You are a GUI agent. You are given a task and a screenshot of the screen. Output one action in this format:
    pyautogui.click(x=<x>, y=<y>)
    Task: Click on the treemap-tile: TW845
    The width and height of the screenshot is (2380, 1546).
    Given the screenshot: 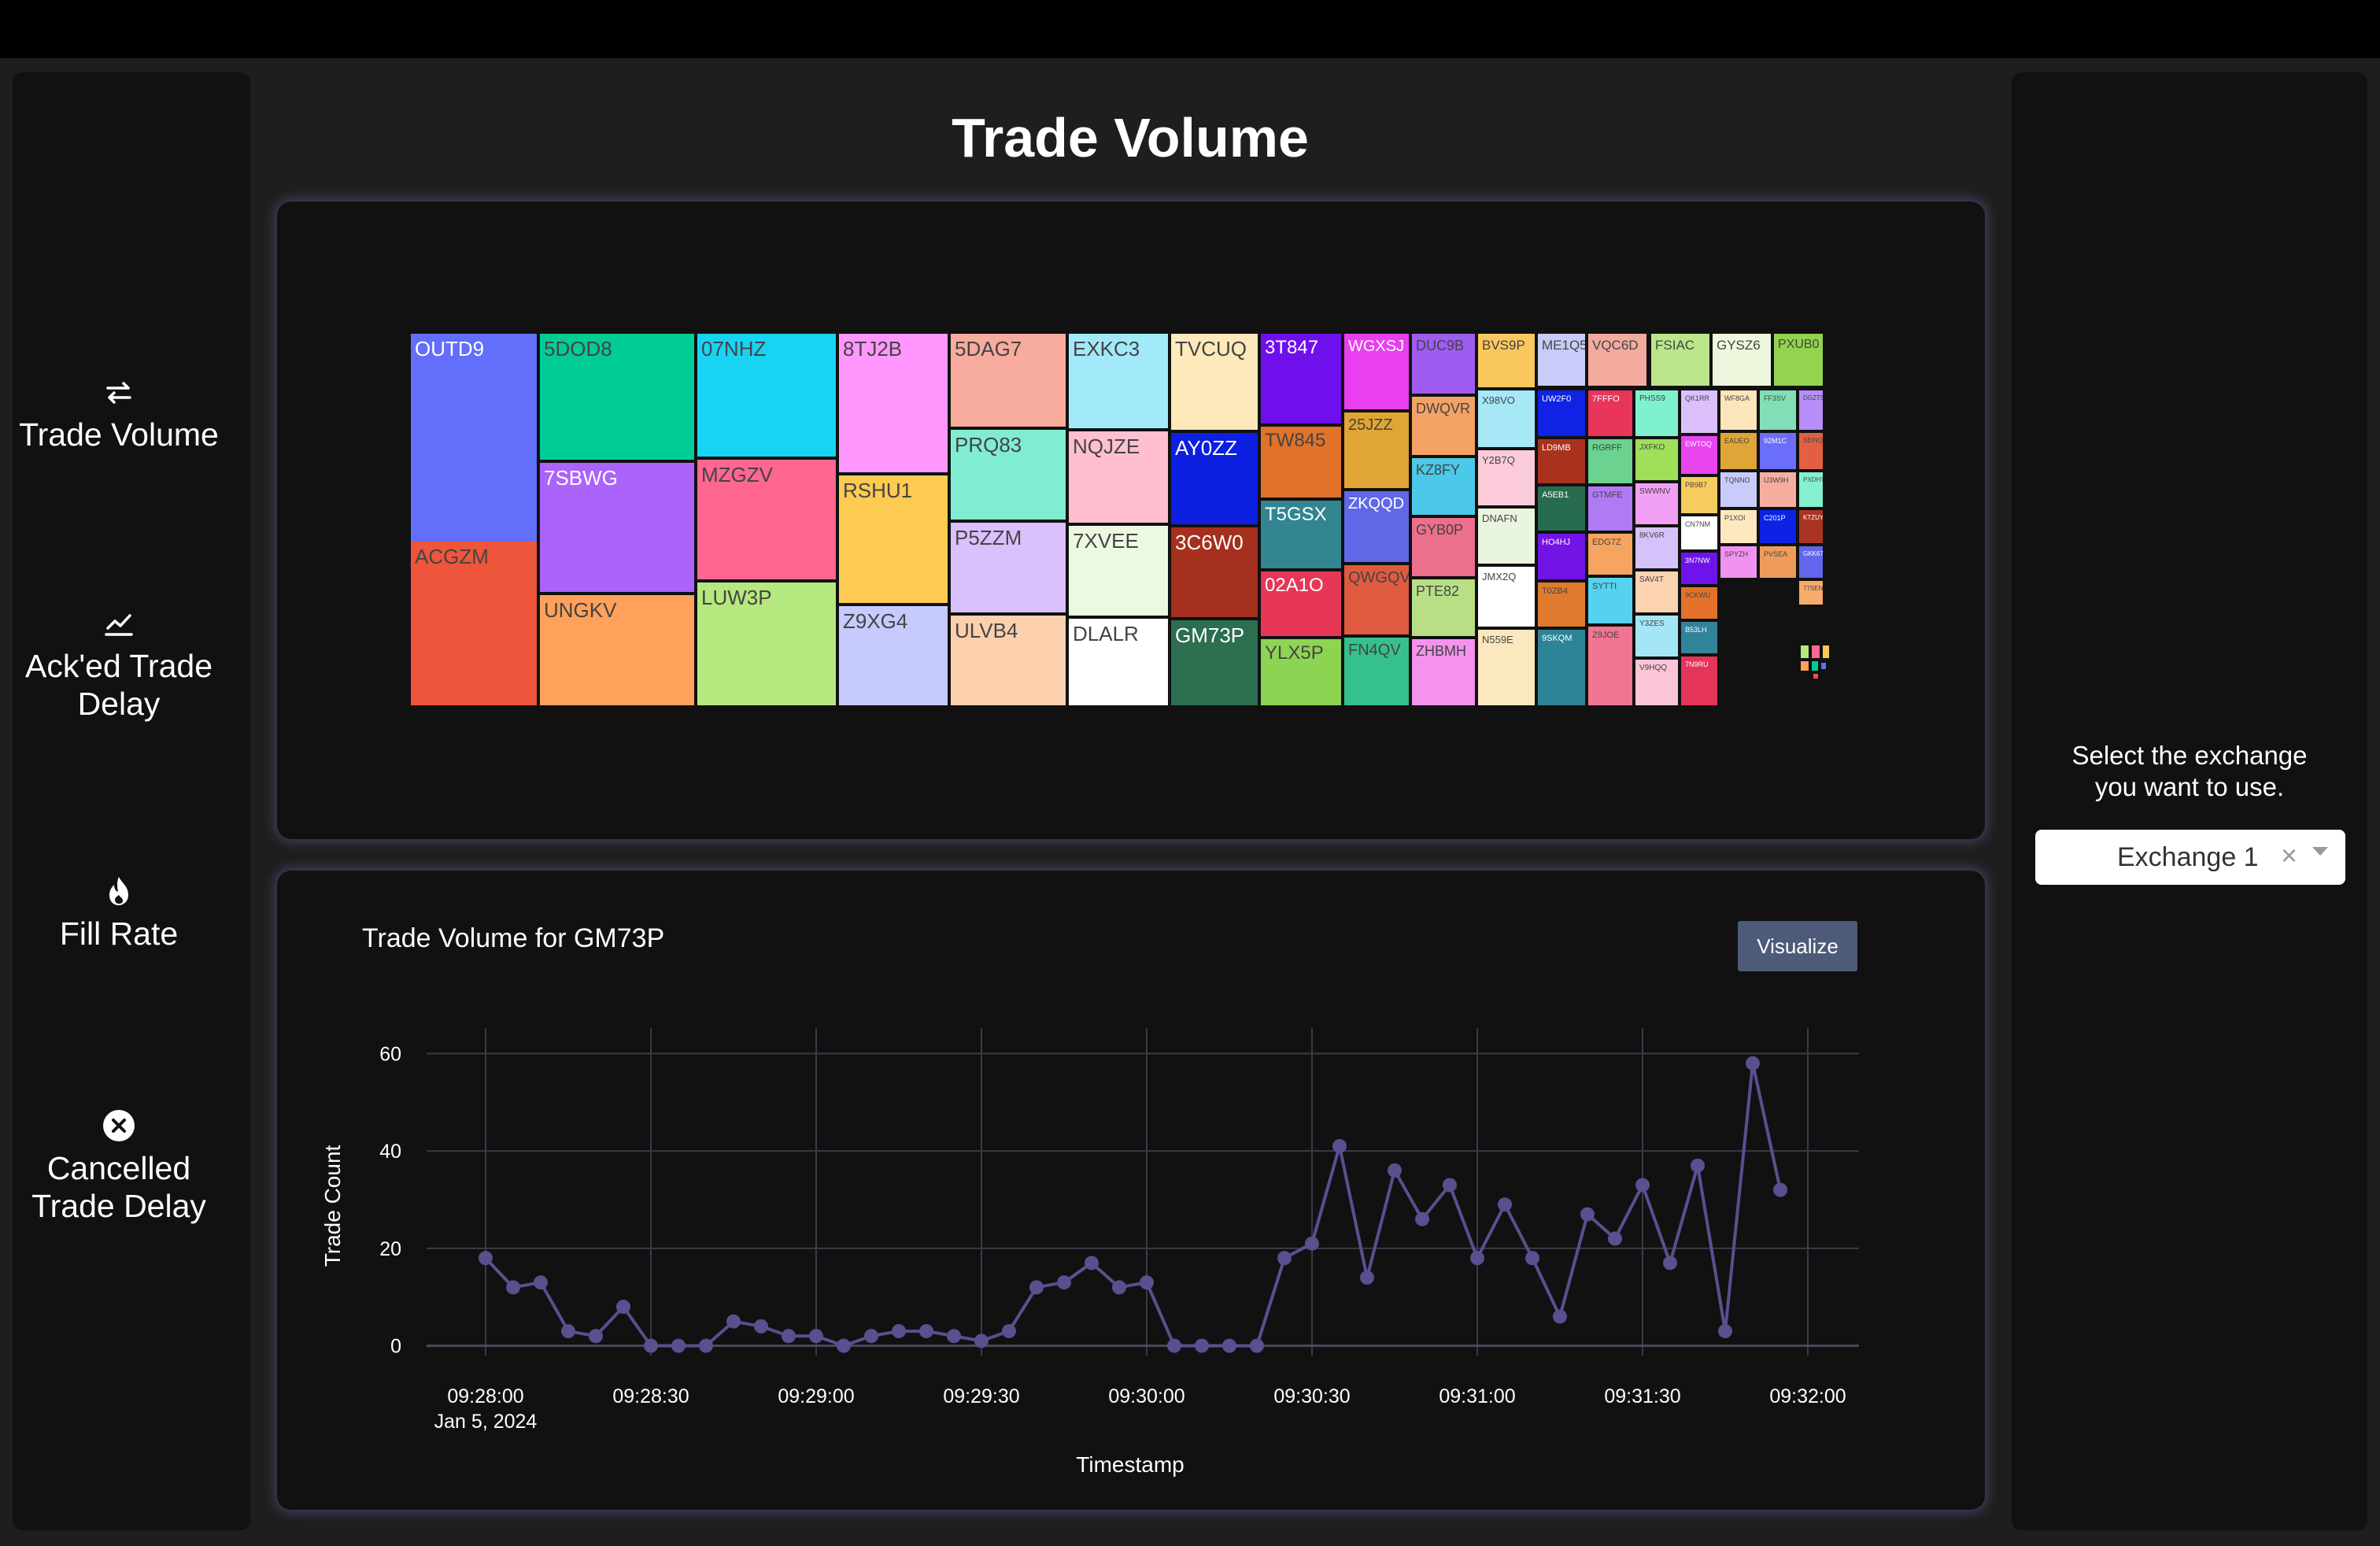 What is the action you would take?
    pyautogui.click(x=1301, y=462)
    